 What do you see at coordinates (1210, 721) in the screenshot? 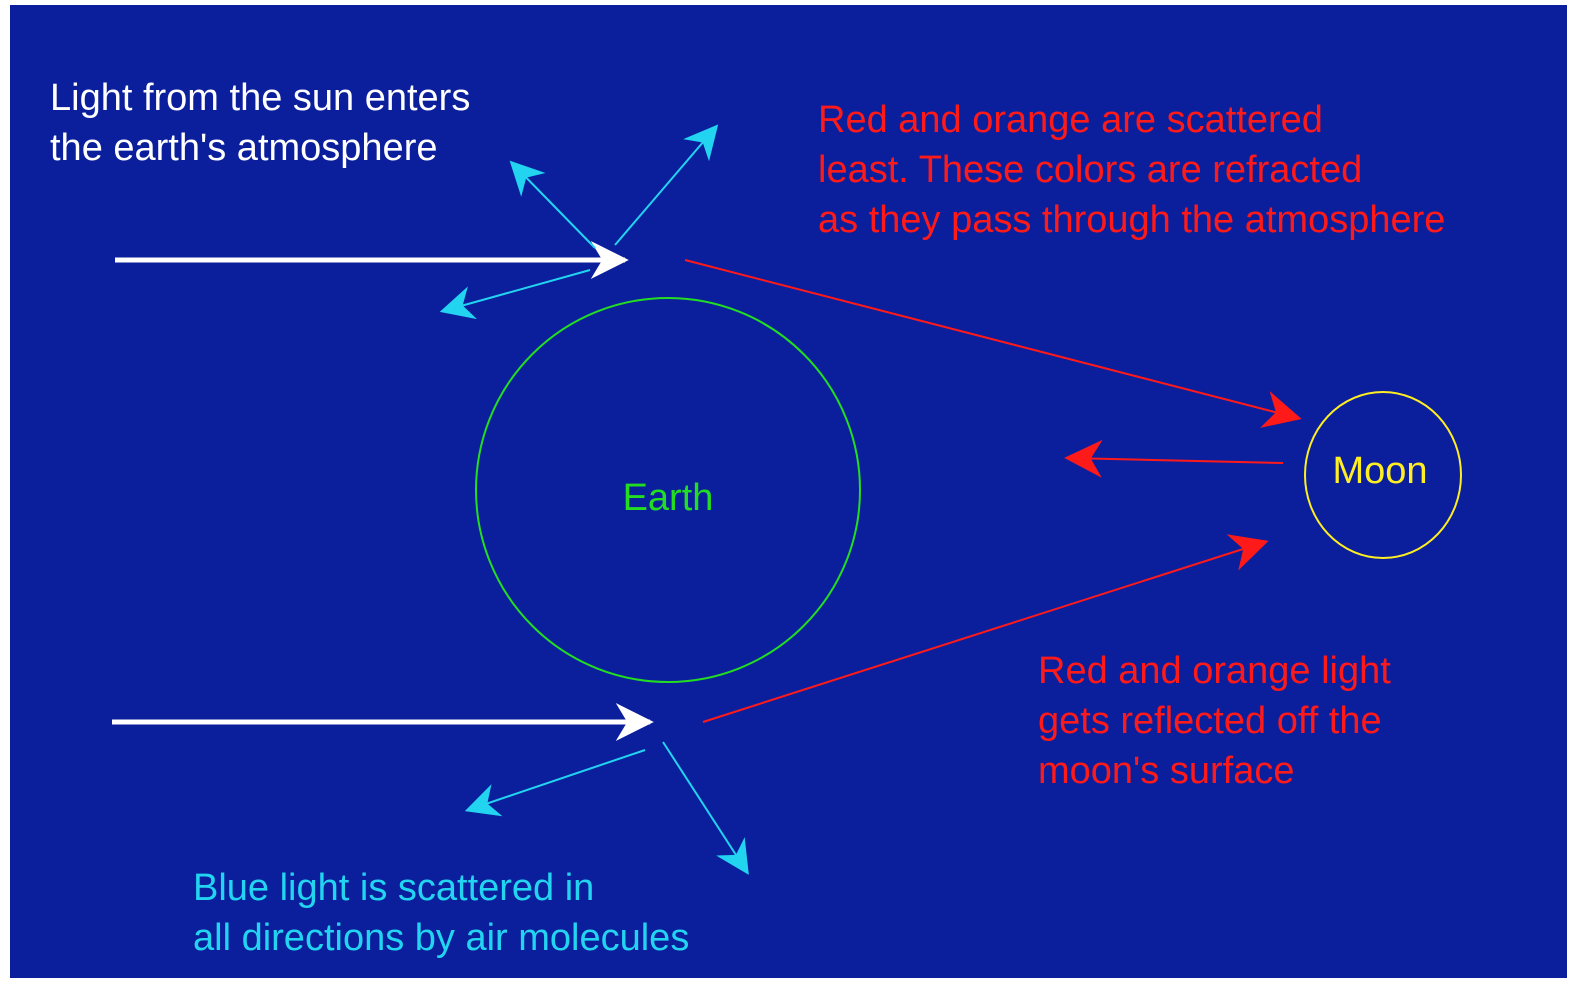
I see `note-line: gets reflected off the` at bounding box center [1210, 721].